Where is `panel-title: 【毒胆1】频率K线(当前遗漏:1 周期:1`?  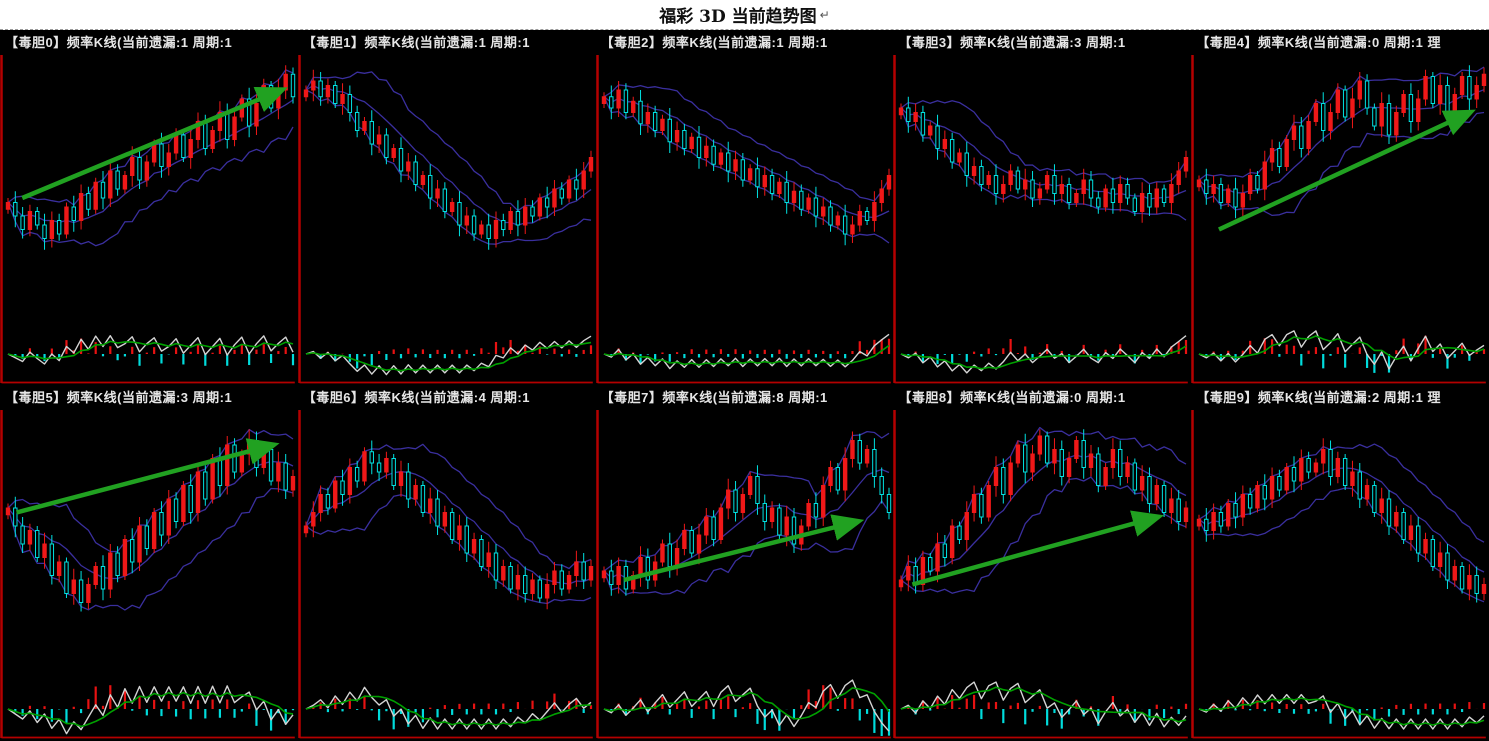 panel-title: 【毒胆1】频率K线(当前遗漏:1 周期:1 is located at coordinates (416, 42).